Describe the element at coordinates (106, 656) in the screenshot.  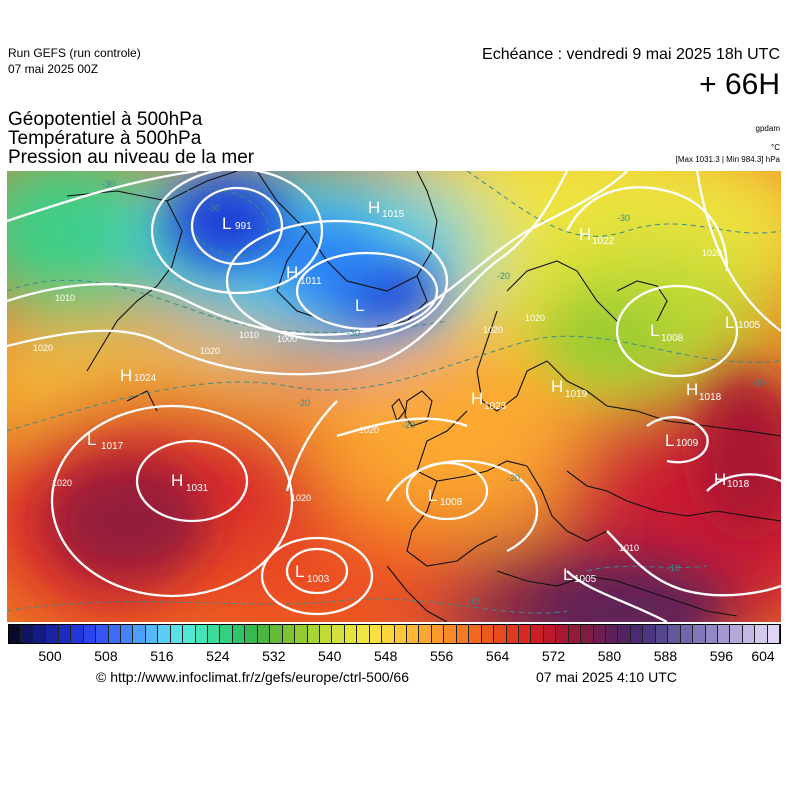
I see `colorbar-tick-label: 508` at that location.